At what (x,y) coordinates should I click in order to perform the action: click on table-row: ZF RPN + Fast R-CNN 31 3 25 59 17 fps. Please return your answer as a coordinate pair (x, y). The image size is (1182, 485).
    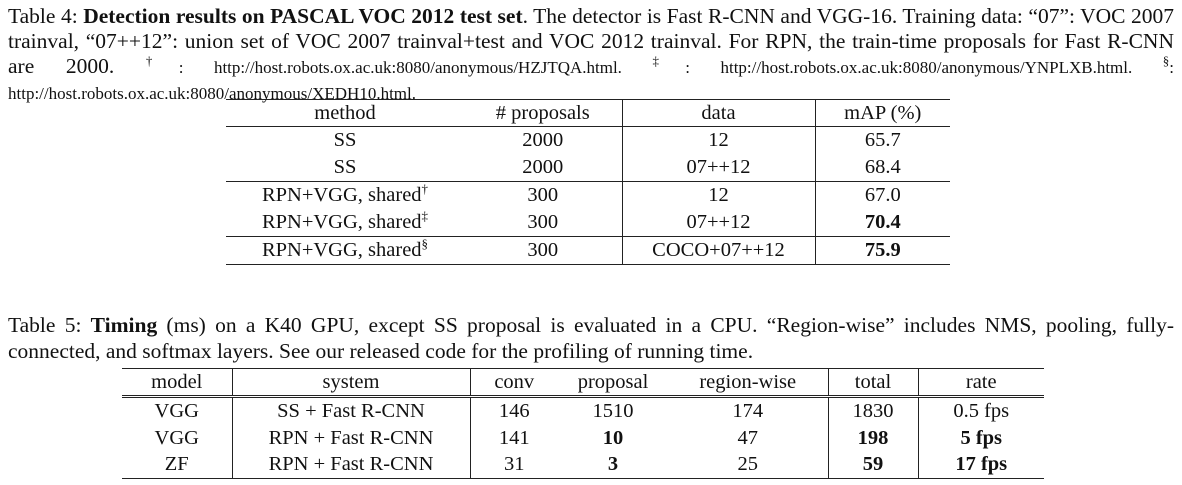
    Looking at the image, I should click on (583, 464).